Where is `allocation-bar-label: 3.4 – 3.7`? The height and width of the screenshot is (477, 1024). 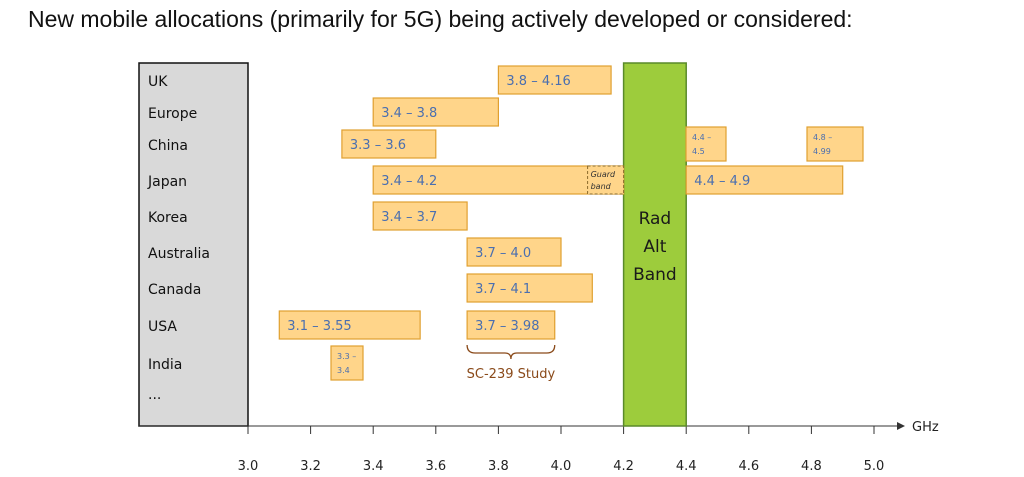 allocation-bar-label: 3.4 – 3.7 is located at coordinates (409, 217).